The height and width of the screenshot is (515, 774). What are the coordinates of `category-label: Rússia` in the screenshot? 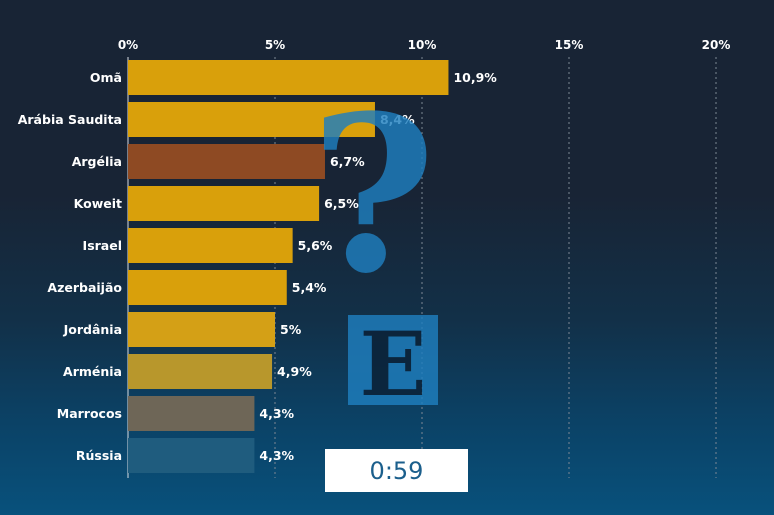 It's located at (99, 455).